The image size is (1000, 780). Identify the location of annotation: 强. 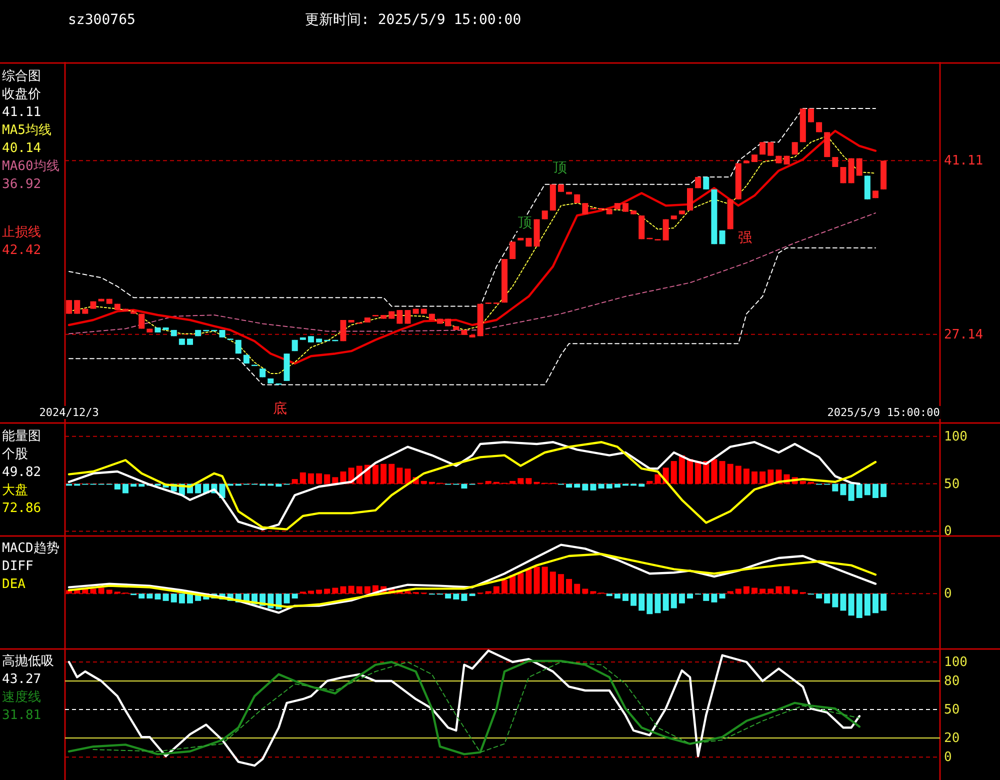
(745, 238).